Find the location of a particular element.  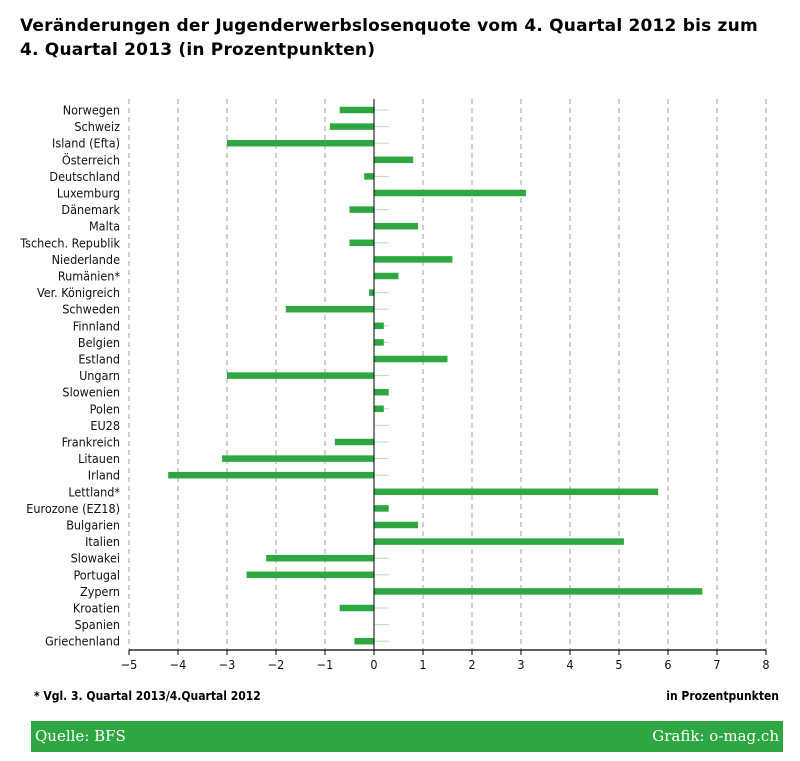

category-label: Norwegen is located at coordinates (91, 110).